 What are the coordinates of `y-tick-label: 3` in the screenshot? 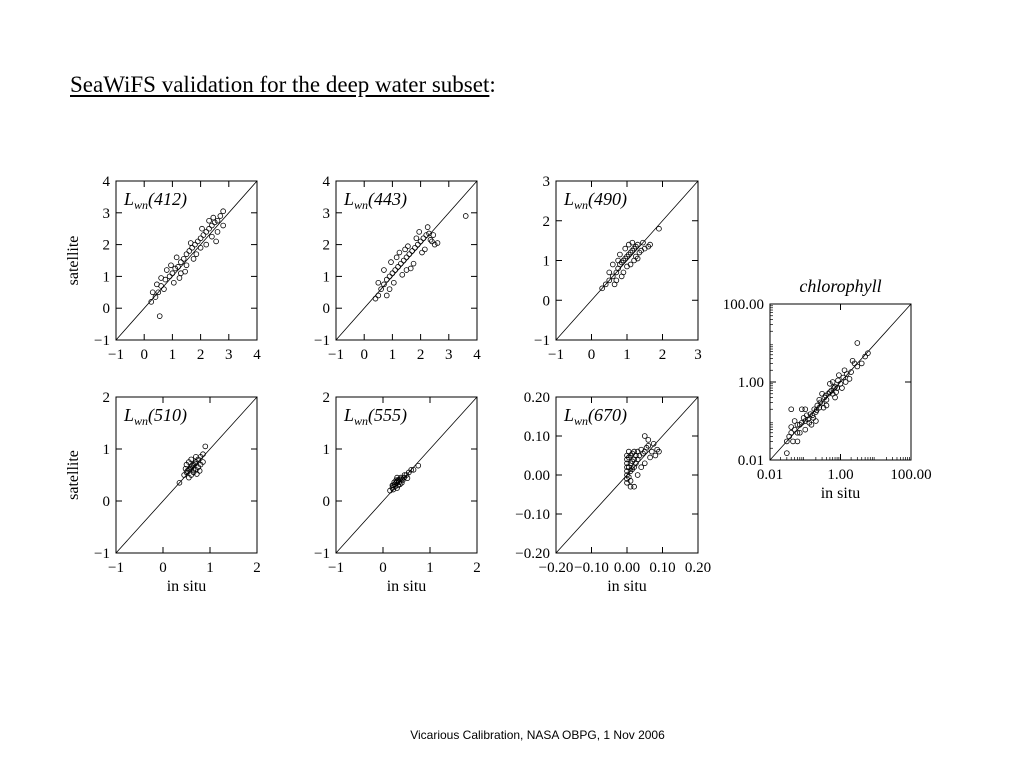 It's located at (547, 182).